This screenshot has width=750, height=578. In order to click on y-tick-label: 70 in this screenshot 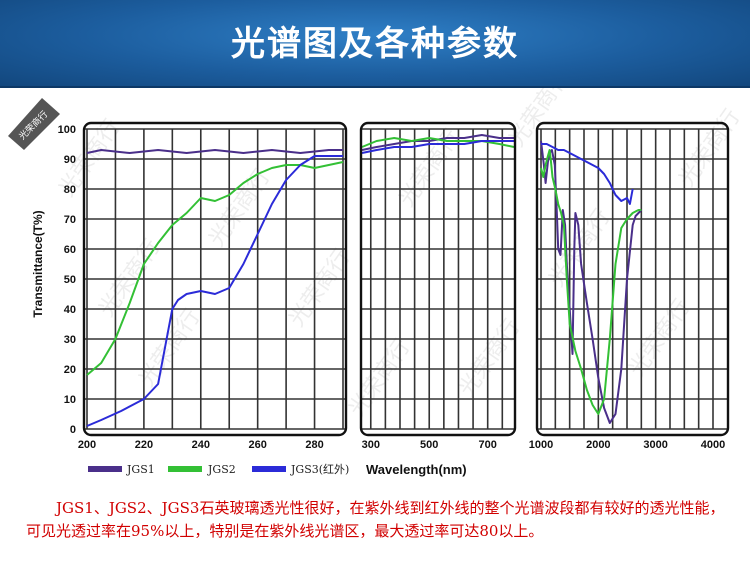, I will do `click(70, 220)`.